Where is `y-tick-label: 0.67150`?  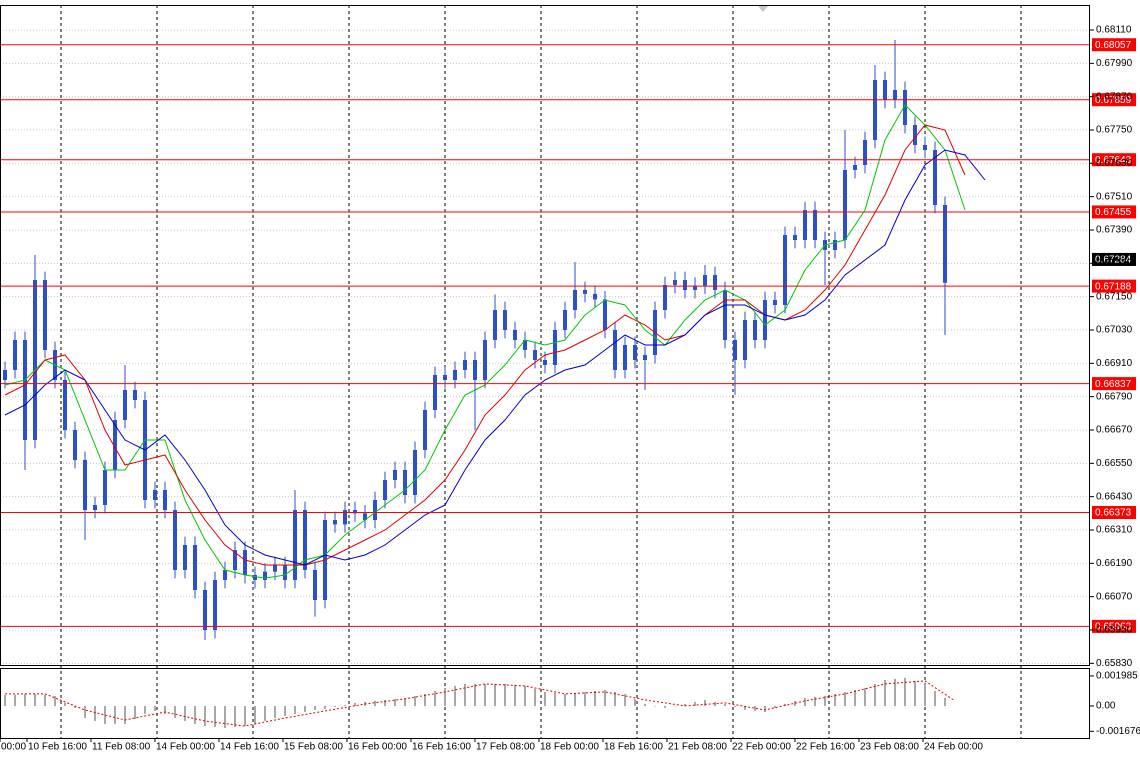 y-tick-label: 0.67150 is located at coordinates (1114, 296).